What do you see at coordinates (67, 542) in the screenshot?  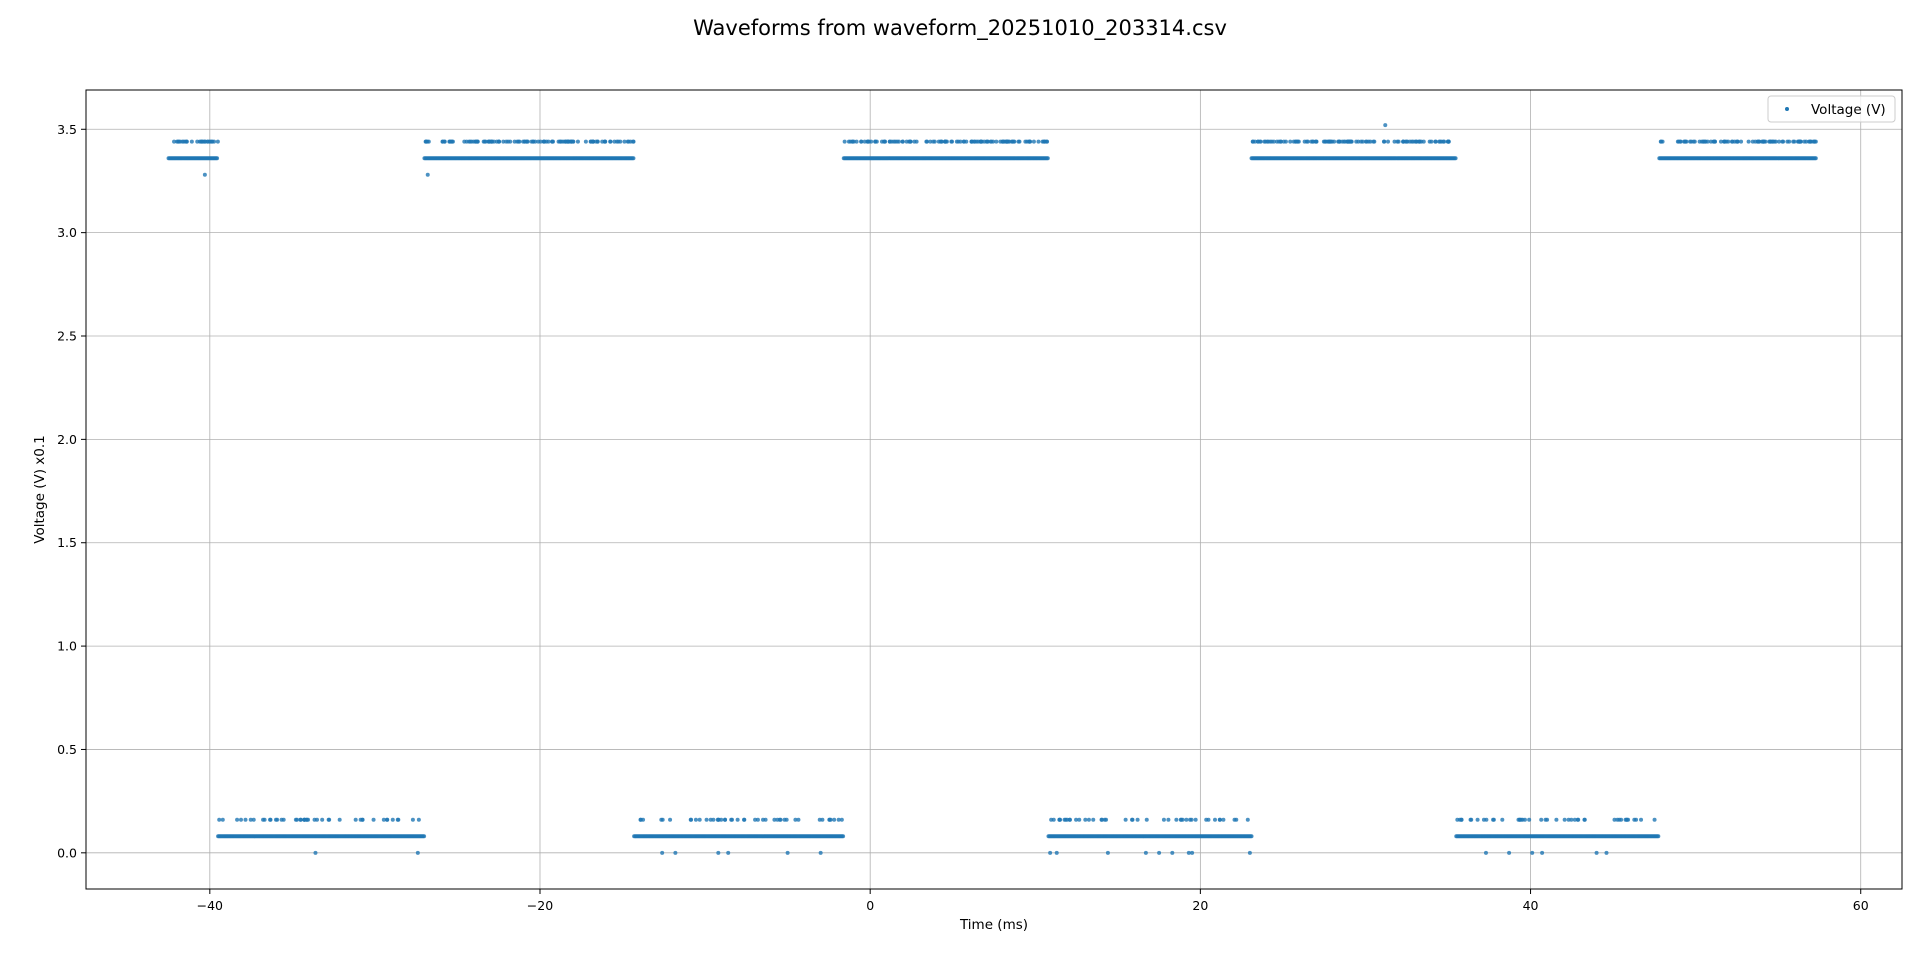 I see `y-tick-label: 1.5` at bounding box center [67, 542].